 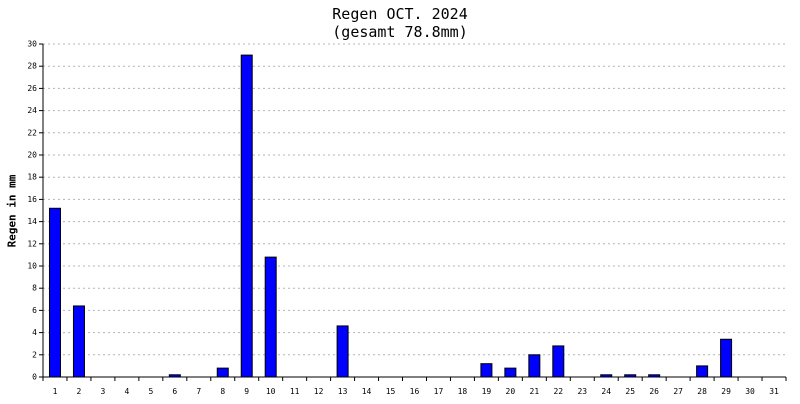 I want to click on x-tick-label: 20, so click(x=511, y=391).